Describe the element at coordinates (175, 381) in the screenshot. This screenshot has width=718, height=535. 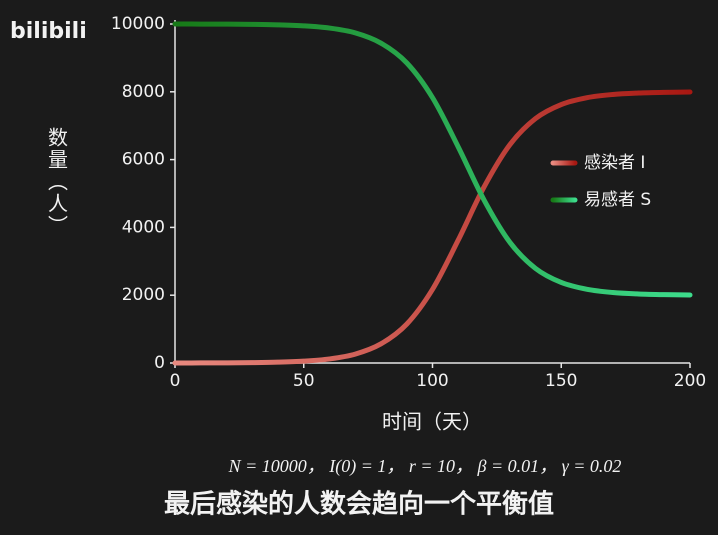
I see `x-tick-label: 0` at that location.